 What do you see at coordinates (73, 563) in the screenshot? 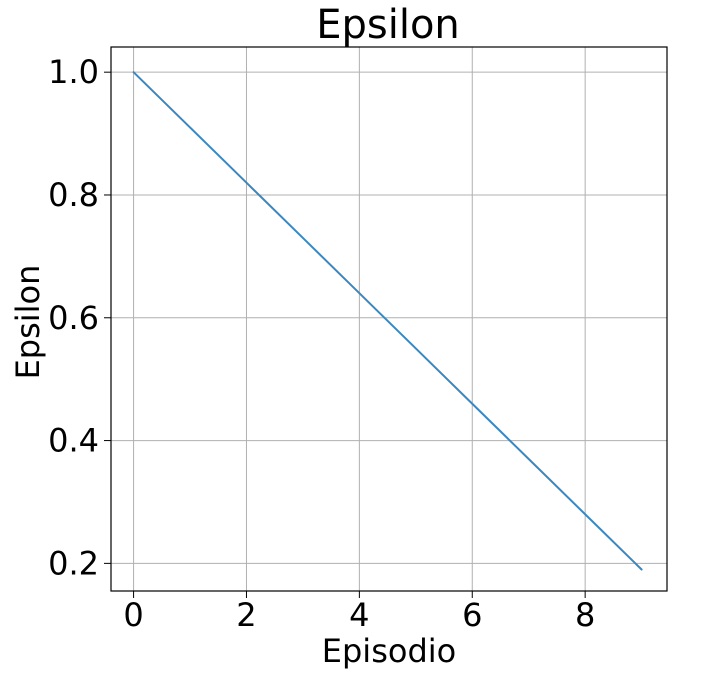
I see `y-tick-label: 0.2` at bounding box center [73, 563].